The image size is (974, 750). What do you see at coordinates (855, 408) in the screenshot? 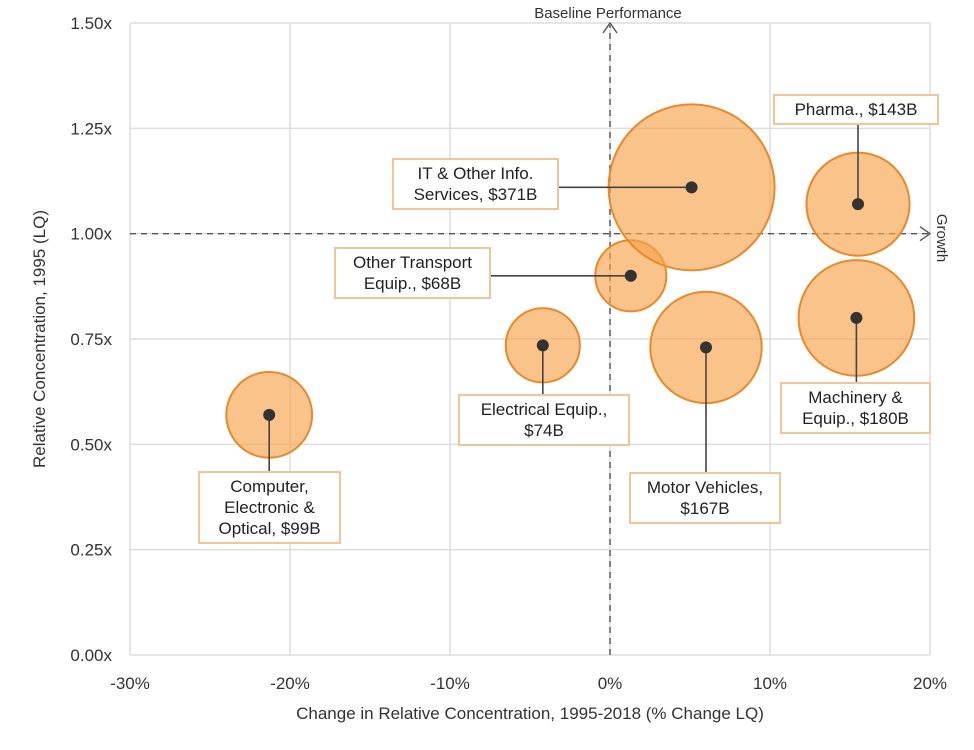
I see `data-label: Machinery & Equip., $180B` at bounding box center [855, 408].